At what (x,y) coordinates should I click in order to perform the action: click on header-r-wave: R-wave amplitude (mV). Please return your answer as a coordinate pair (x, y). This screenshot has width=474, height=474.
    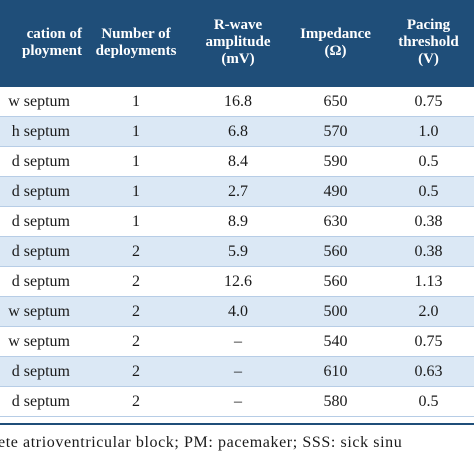
    Looking at the image, I should click on (238, 42).